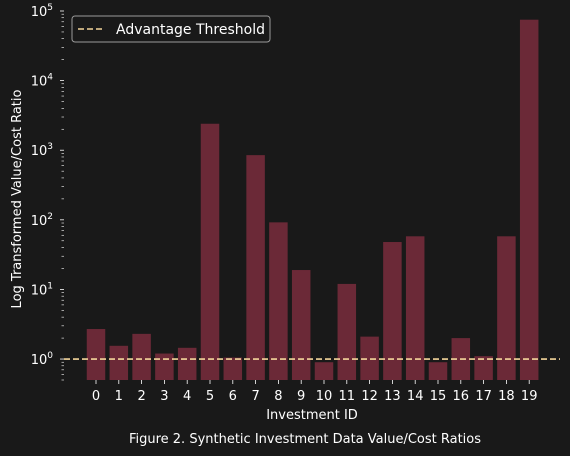  Describe the element at coordinates (483, 396) in the screenshot. I see `x-tick-label-17: 17` at that location.